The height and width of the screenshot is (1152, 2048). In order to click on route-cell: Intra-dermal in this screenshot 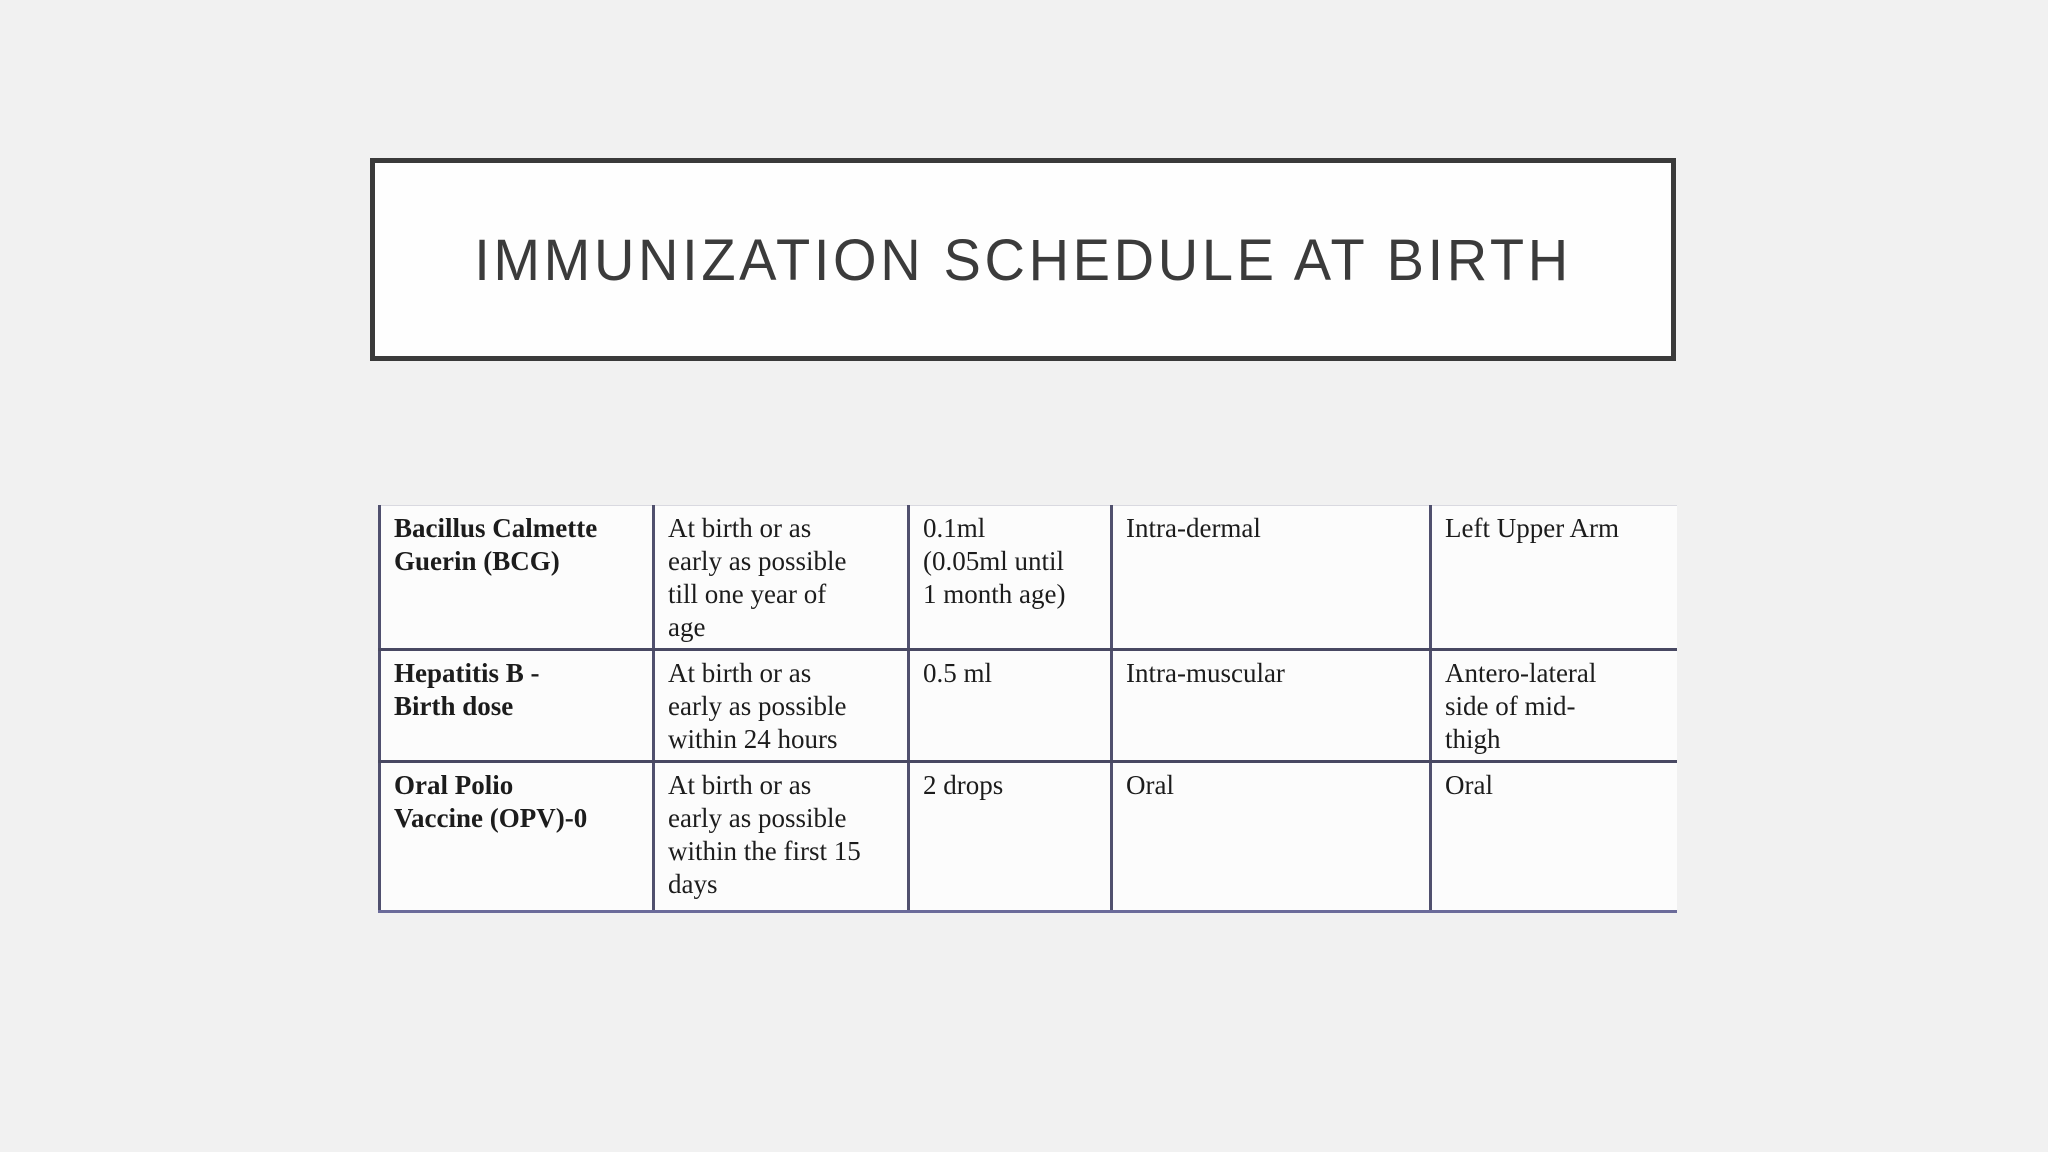, I will do `click(1270, 578)`.